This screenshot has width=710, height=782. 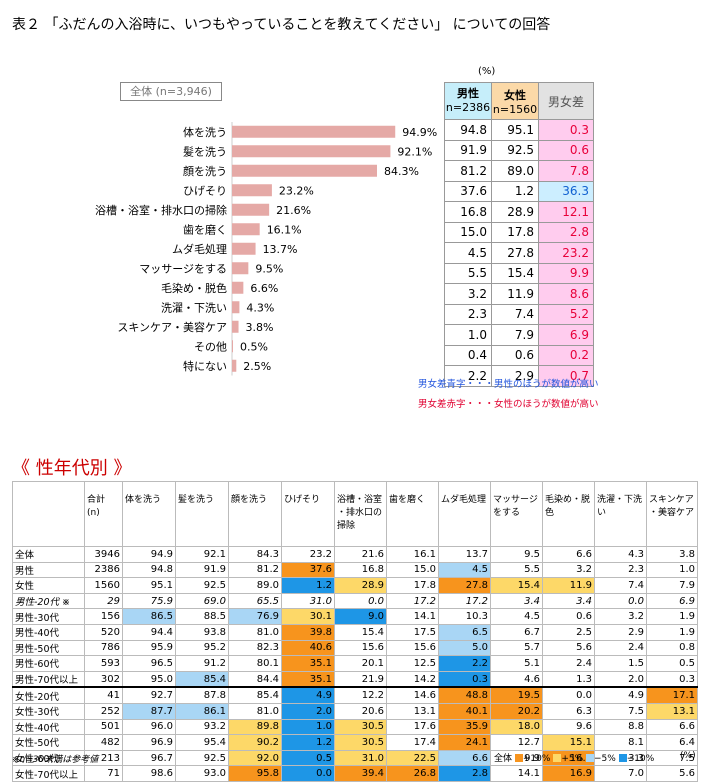 I want to click on column-header: 合計 (n), so click(x=103, y=514).